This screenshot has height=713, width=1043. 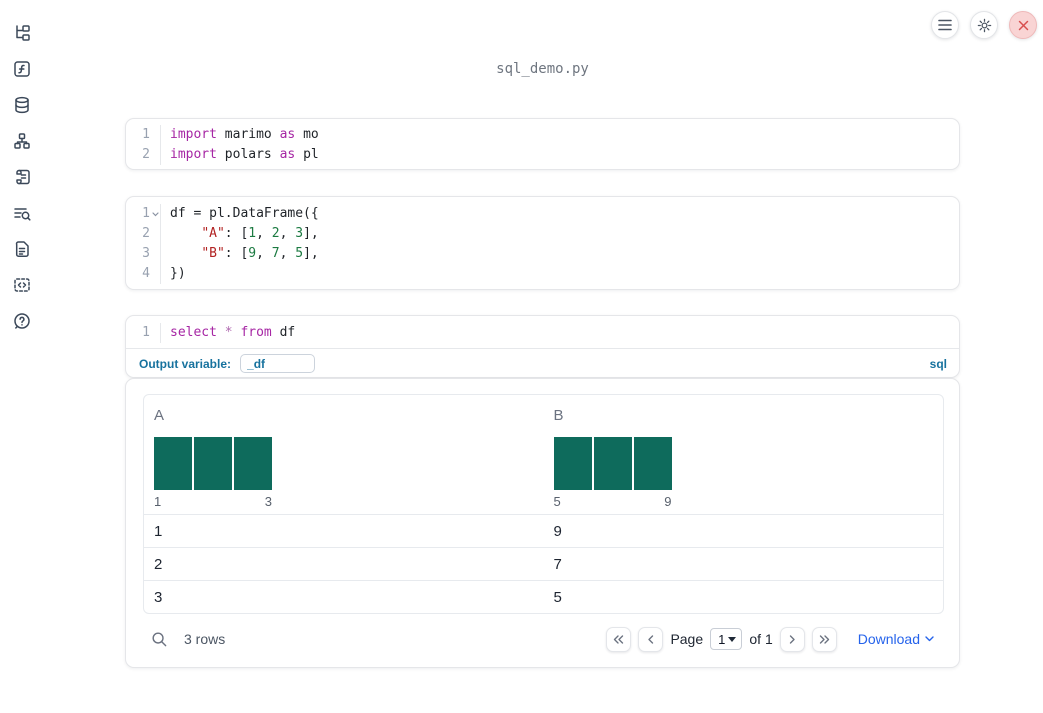 I want to click on chevrons-left-icon, so click(x=619, y=639).